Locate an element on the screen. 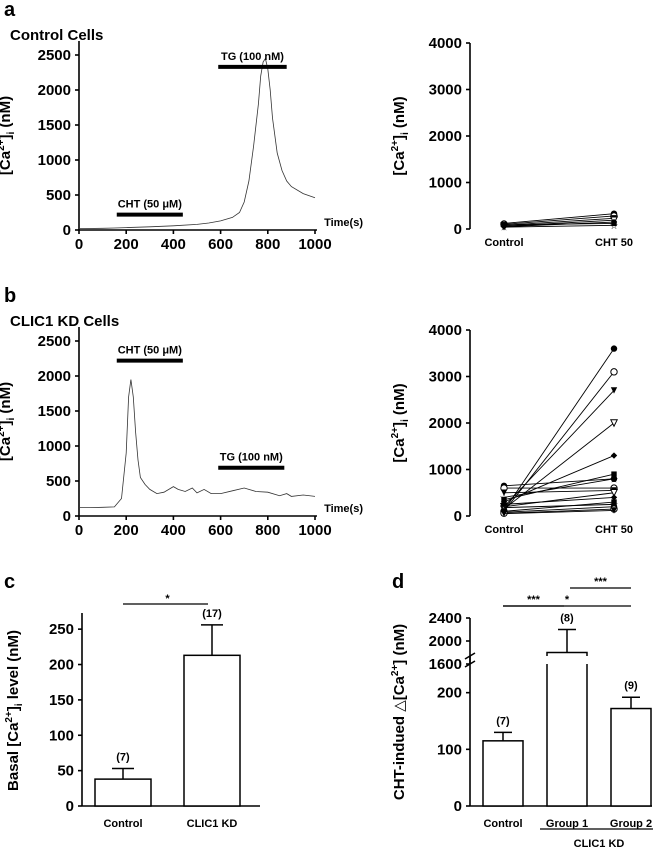 The height and width of the screenshot is (855, 664). panel-letter-c: c is located at coordinates (9, 582).